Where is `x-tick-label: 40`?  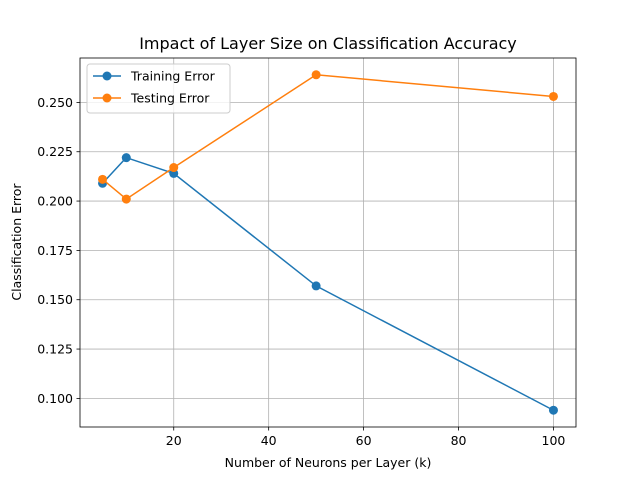 x-tick-label: 40 is located at coordinates (269, 440).